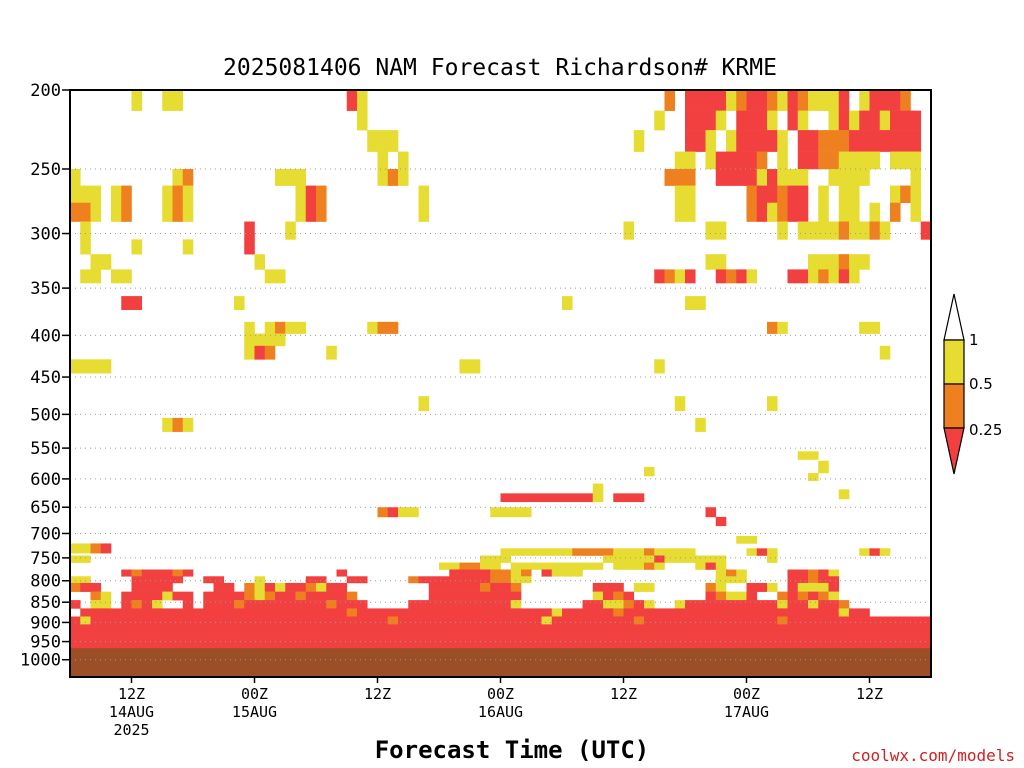 The image size is (1024, 768). What do you see at coordinates (500, 68) in the screenshot?
I see `chart-title: 2025081406 NAM Forecast Richardson# KRME` at bounding box center [500, 68].